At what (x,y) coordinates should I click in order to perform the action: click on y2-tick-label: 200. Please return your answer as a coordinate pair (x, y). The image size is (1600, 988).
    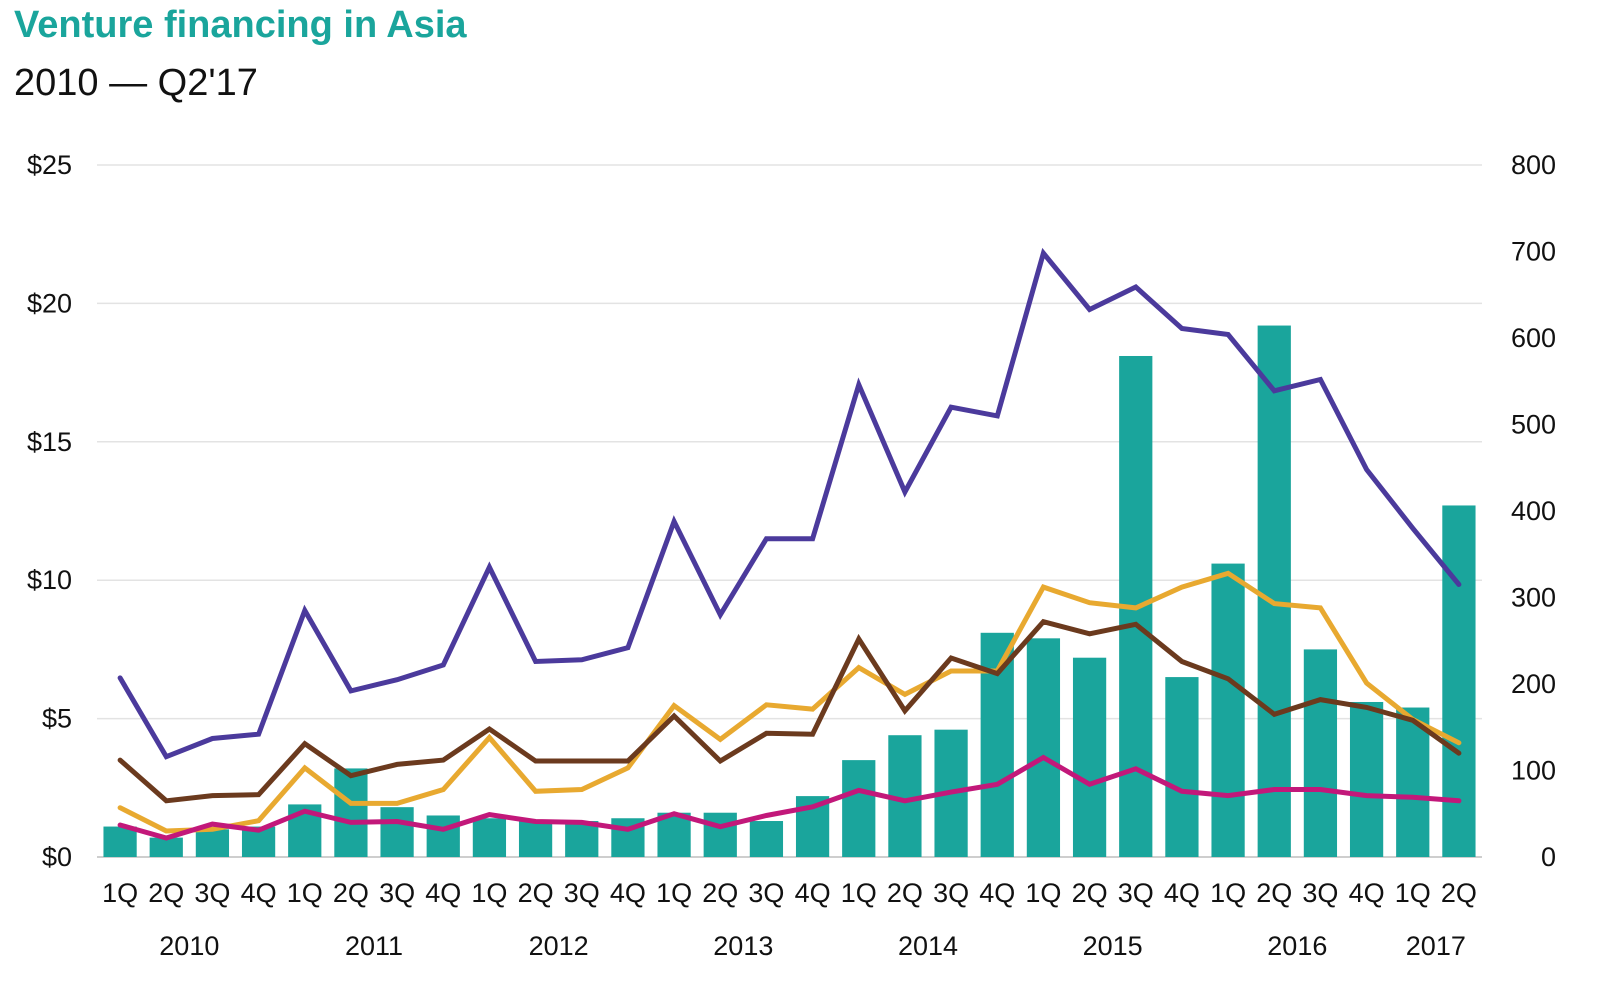
    Looking at the image, I should click on (1533, 684).